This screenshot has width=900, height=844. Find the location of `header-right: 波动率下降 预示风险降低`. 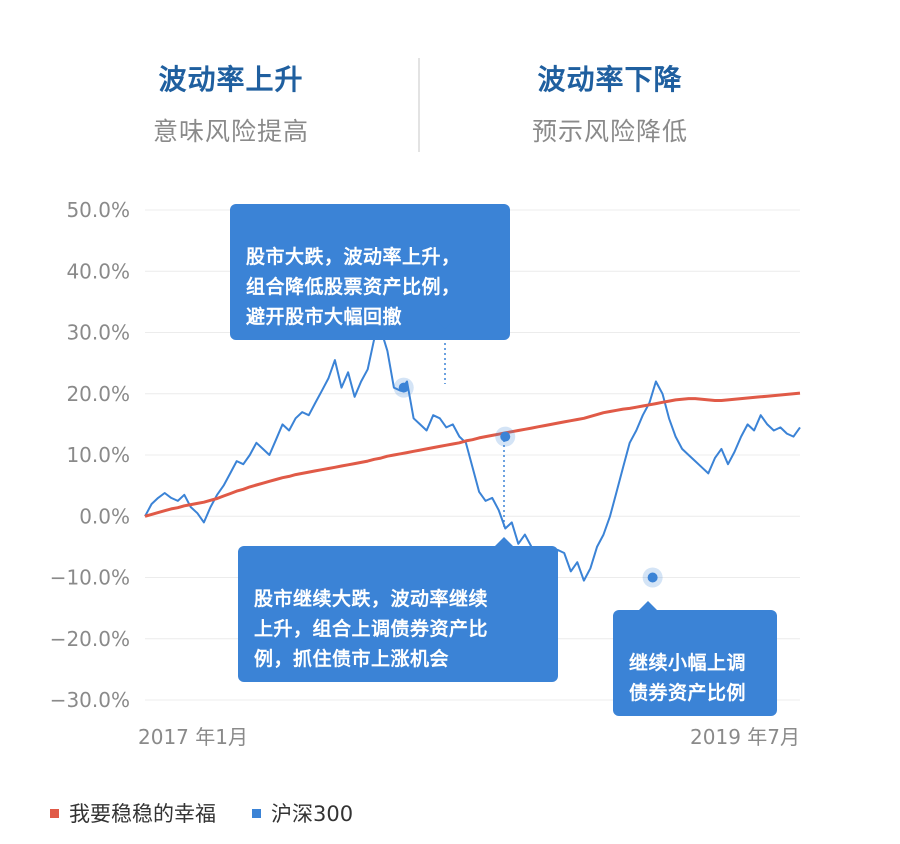

header-right: 波动率下降 预示风险降低 is located at coordinates (610, 103).